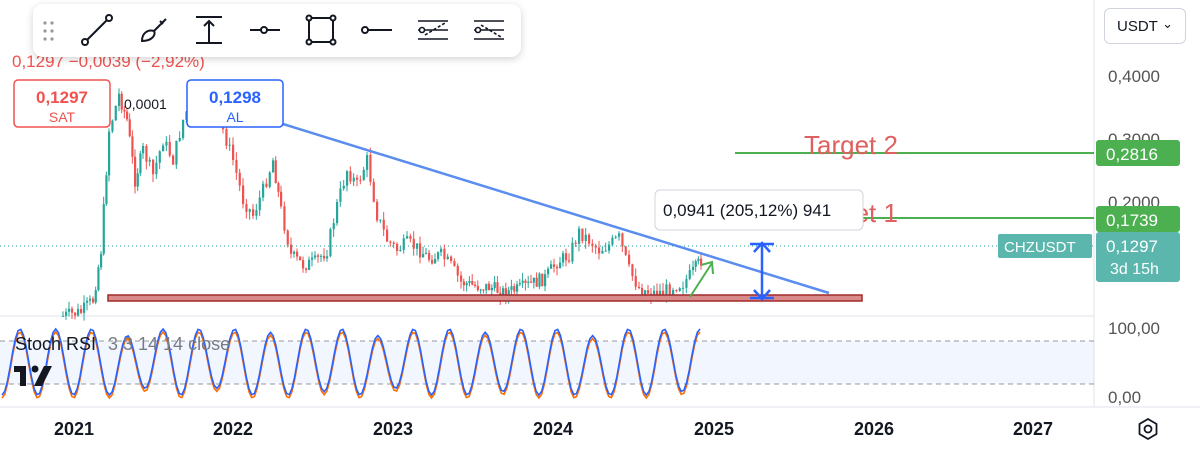  I want to click on horizontal-line-icon, so click(377, 30).